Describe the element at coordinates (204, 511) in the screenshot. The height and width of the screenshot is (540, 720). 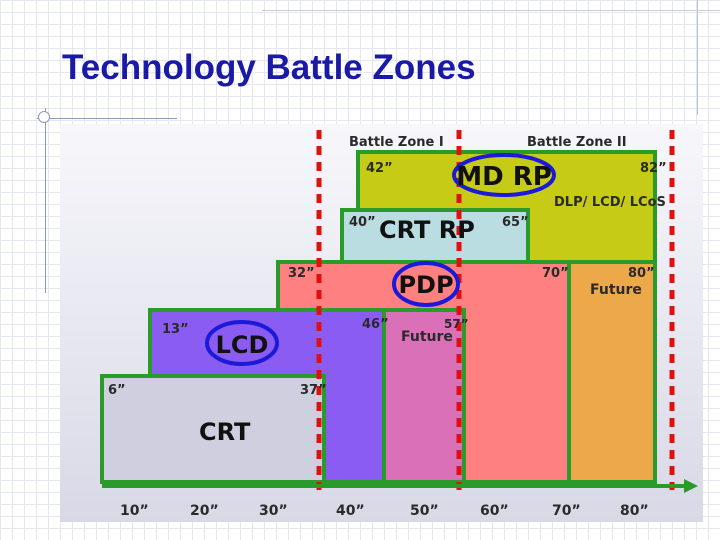
I see `axis-tick-label: 20”` at that location.